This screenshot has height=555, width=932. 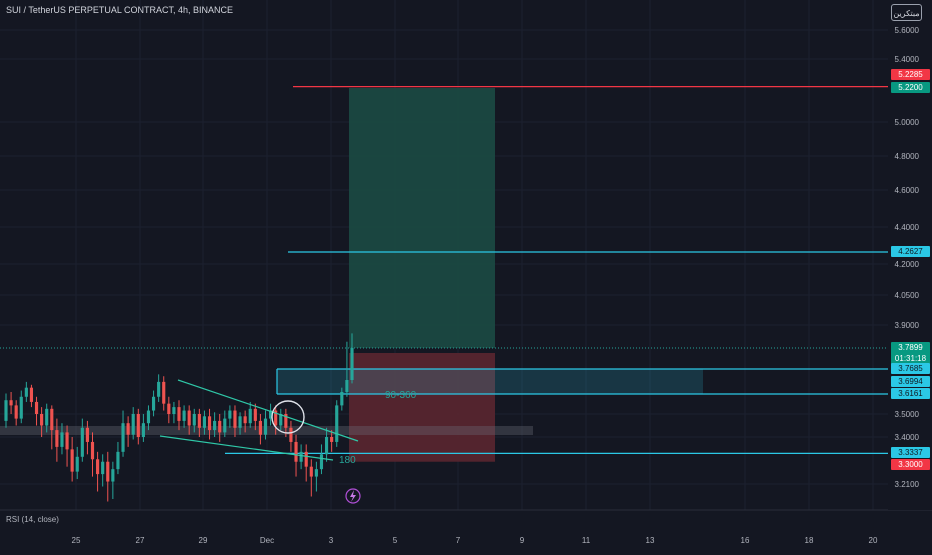 I want to click on time-tick-label: 27, so click(x=140, y=540).